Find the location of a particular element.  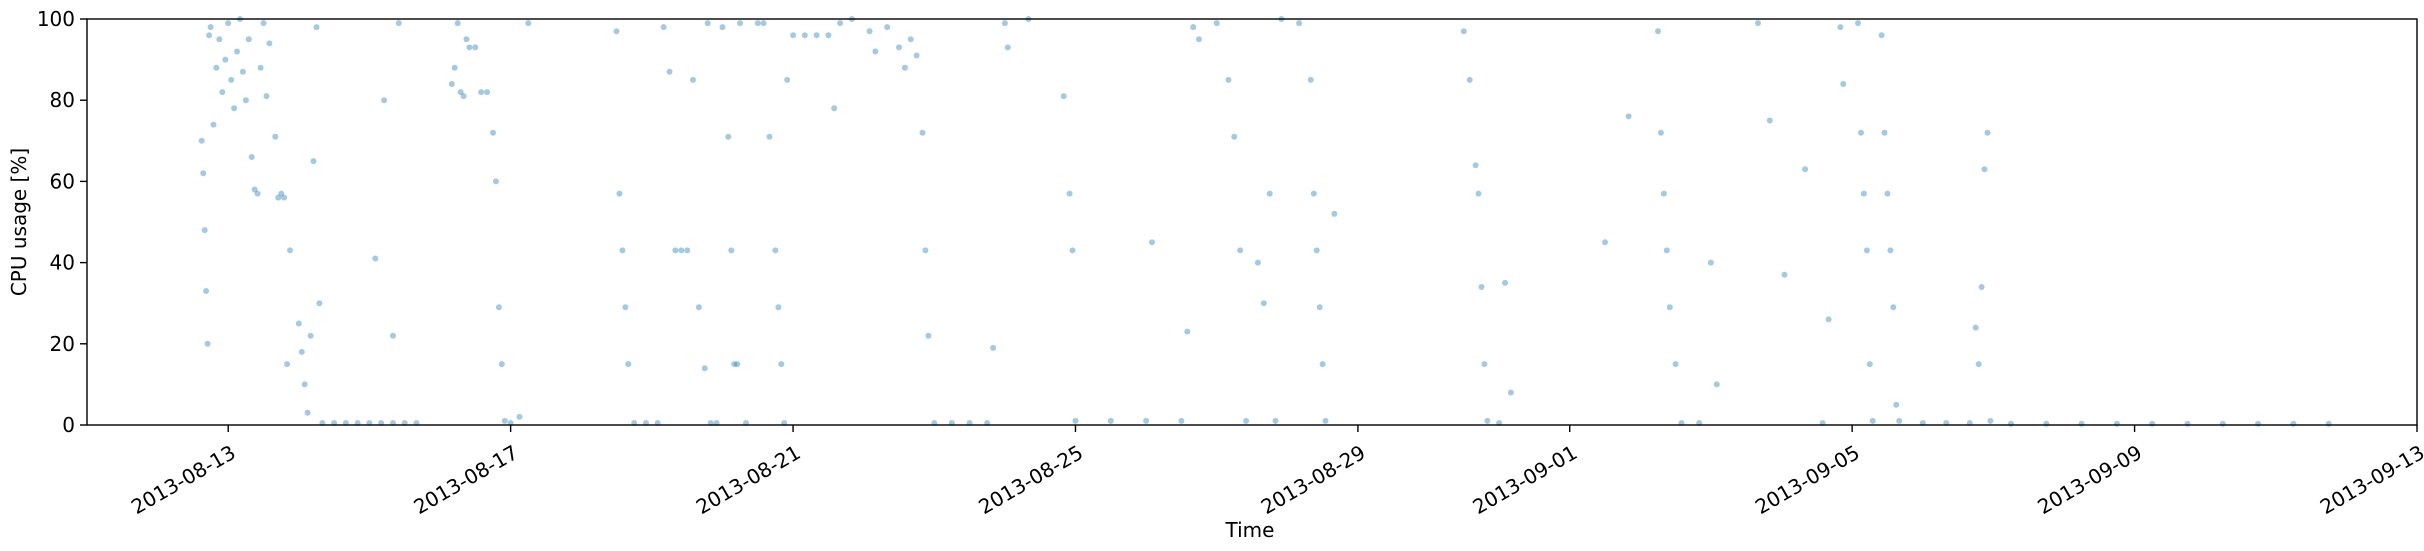

y-axis-label: CPU usage [%] is located at coordinates (19, 222).